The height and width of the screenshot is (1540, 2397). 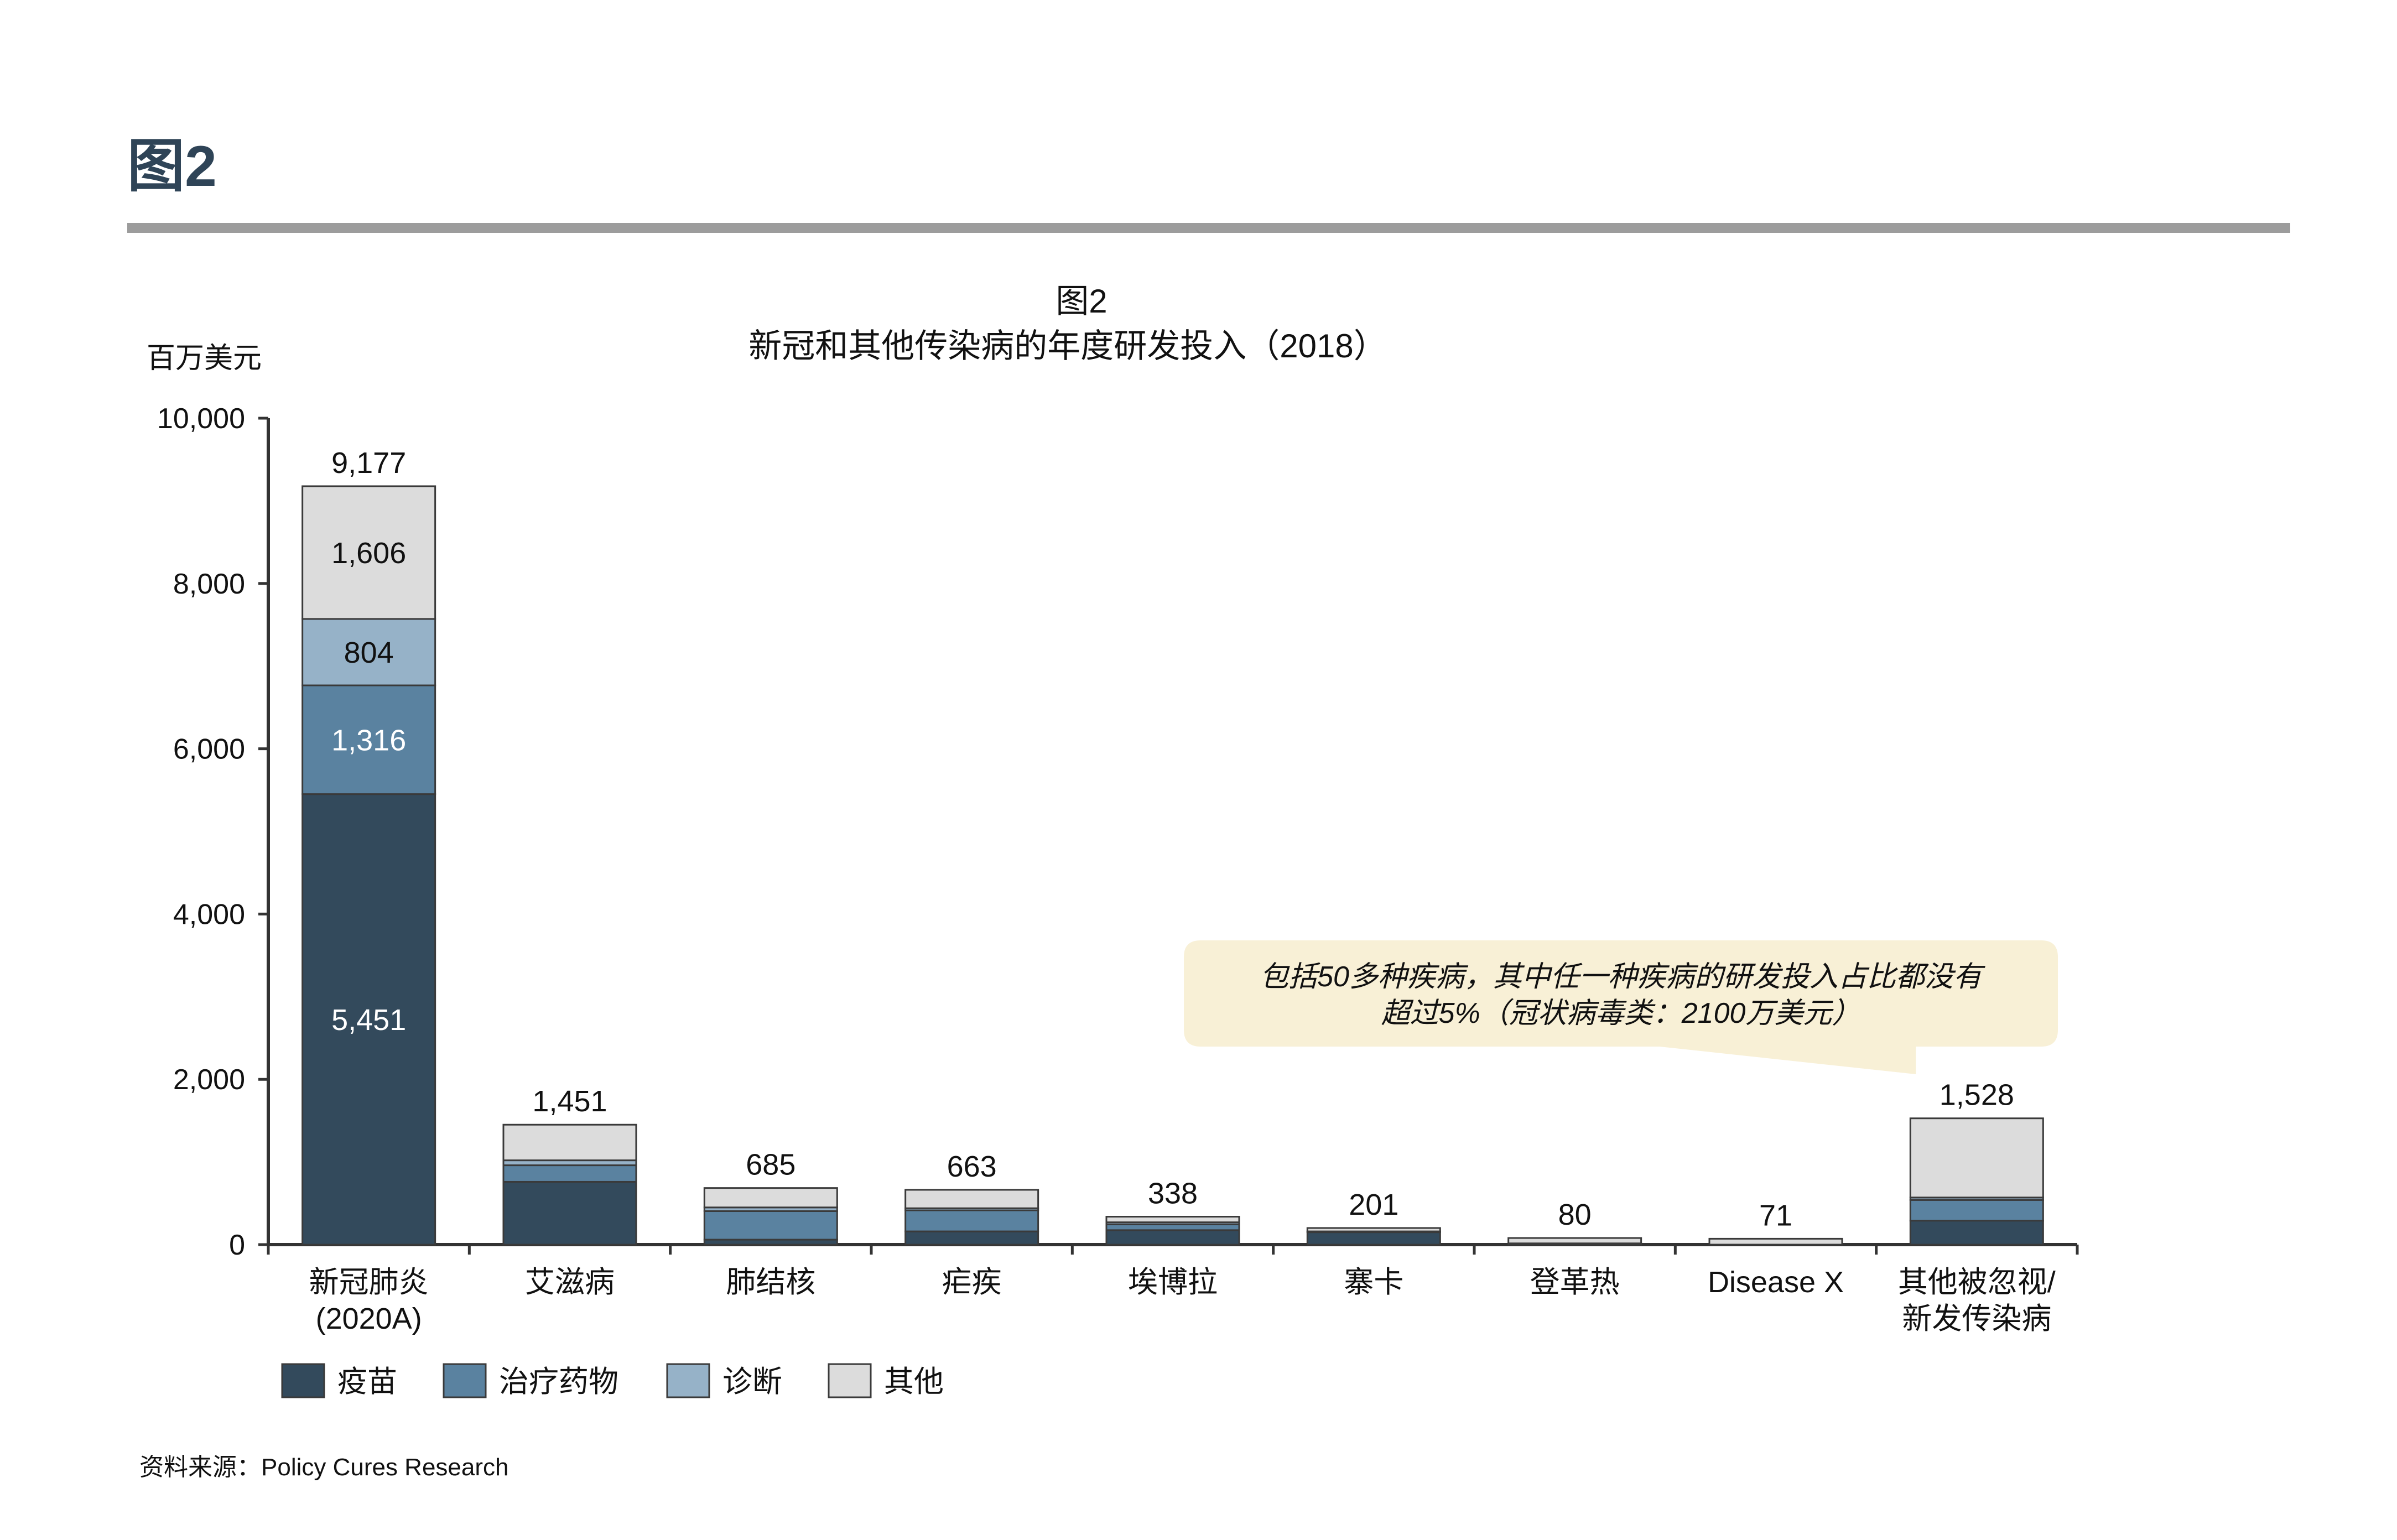 What do you see at coordinates (209, 584) in the screenshot?
I see `y-tick-label: 8,000` at bounding box center [209, 584].